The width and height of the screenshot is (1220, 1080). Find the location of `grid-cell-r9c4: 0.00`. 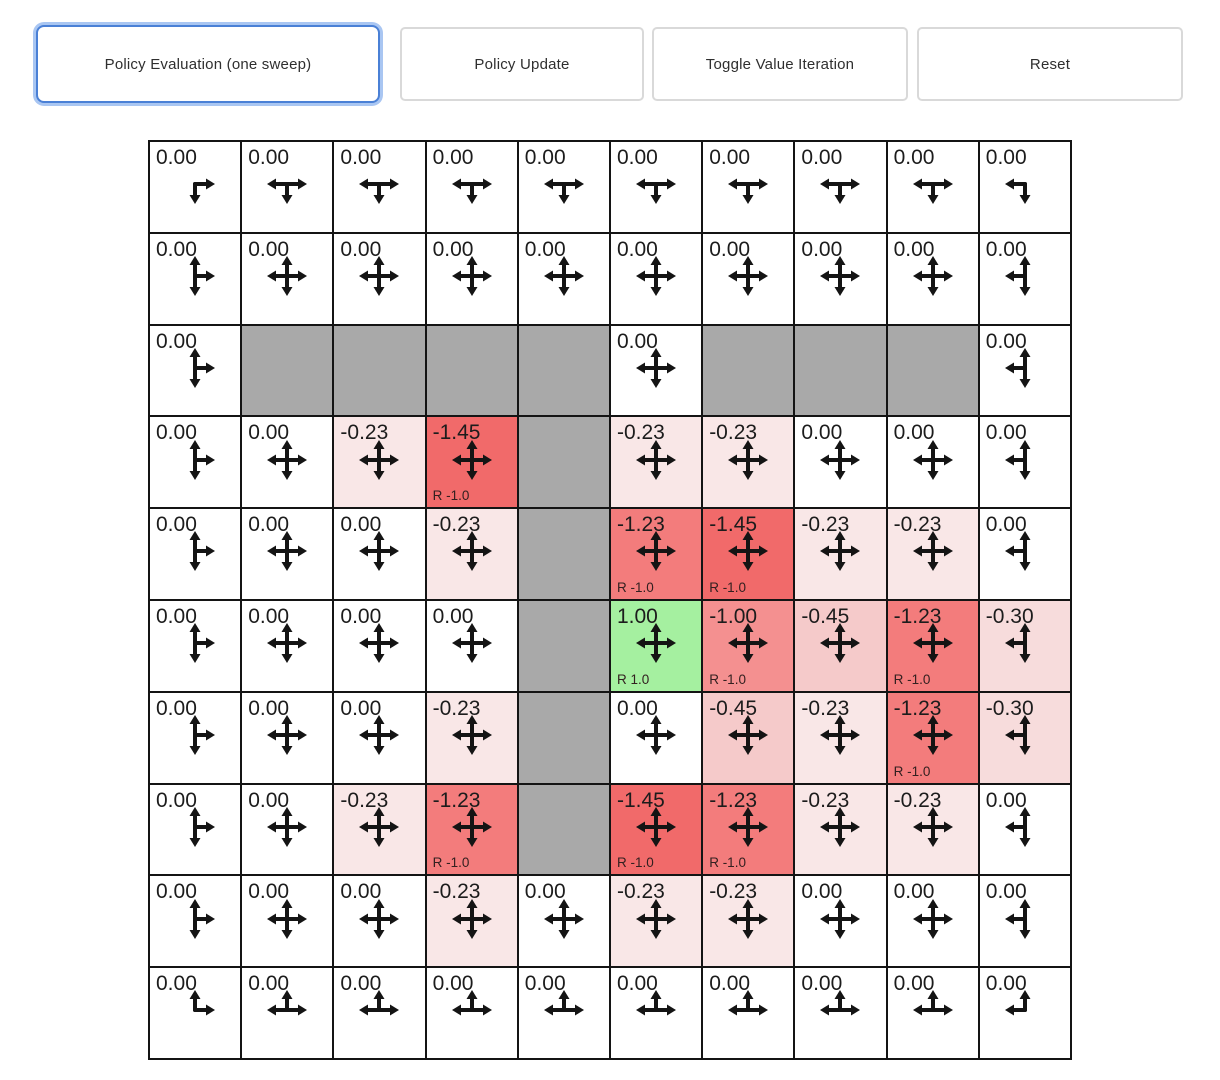

grid-cell-r9c4: 0.00 is located at coordinates (563, 1013).